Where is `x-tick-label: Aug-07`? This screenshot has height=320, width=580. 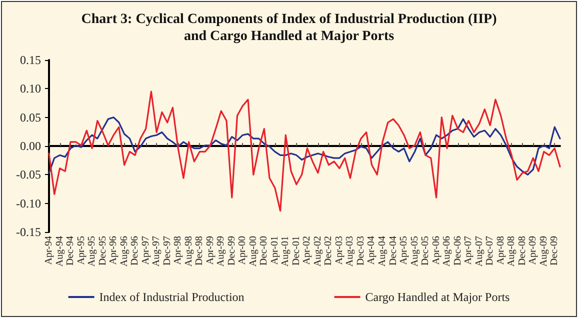
x-tick-label: Aug-07 is located at coordinates (479, 251).